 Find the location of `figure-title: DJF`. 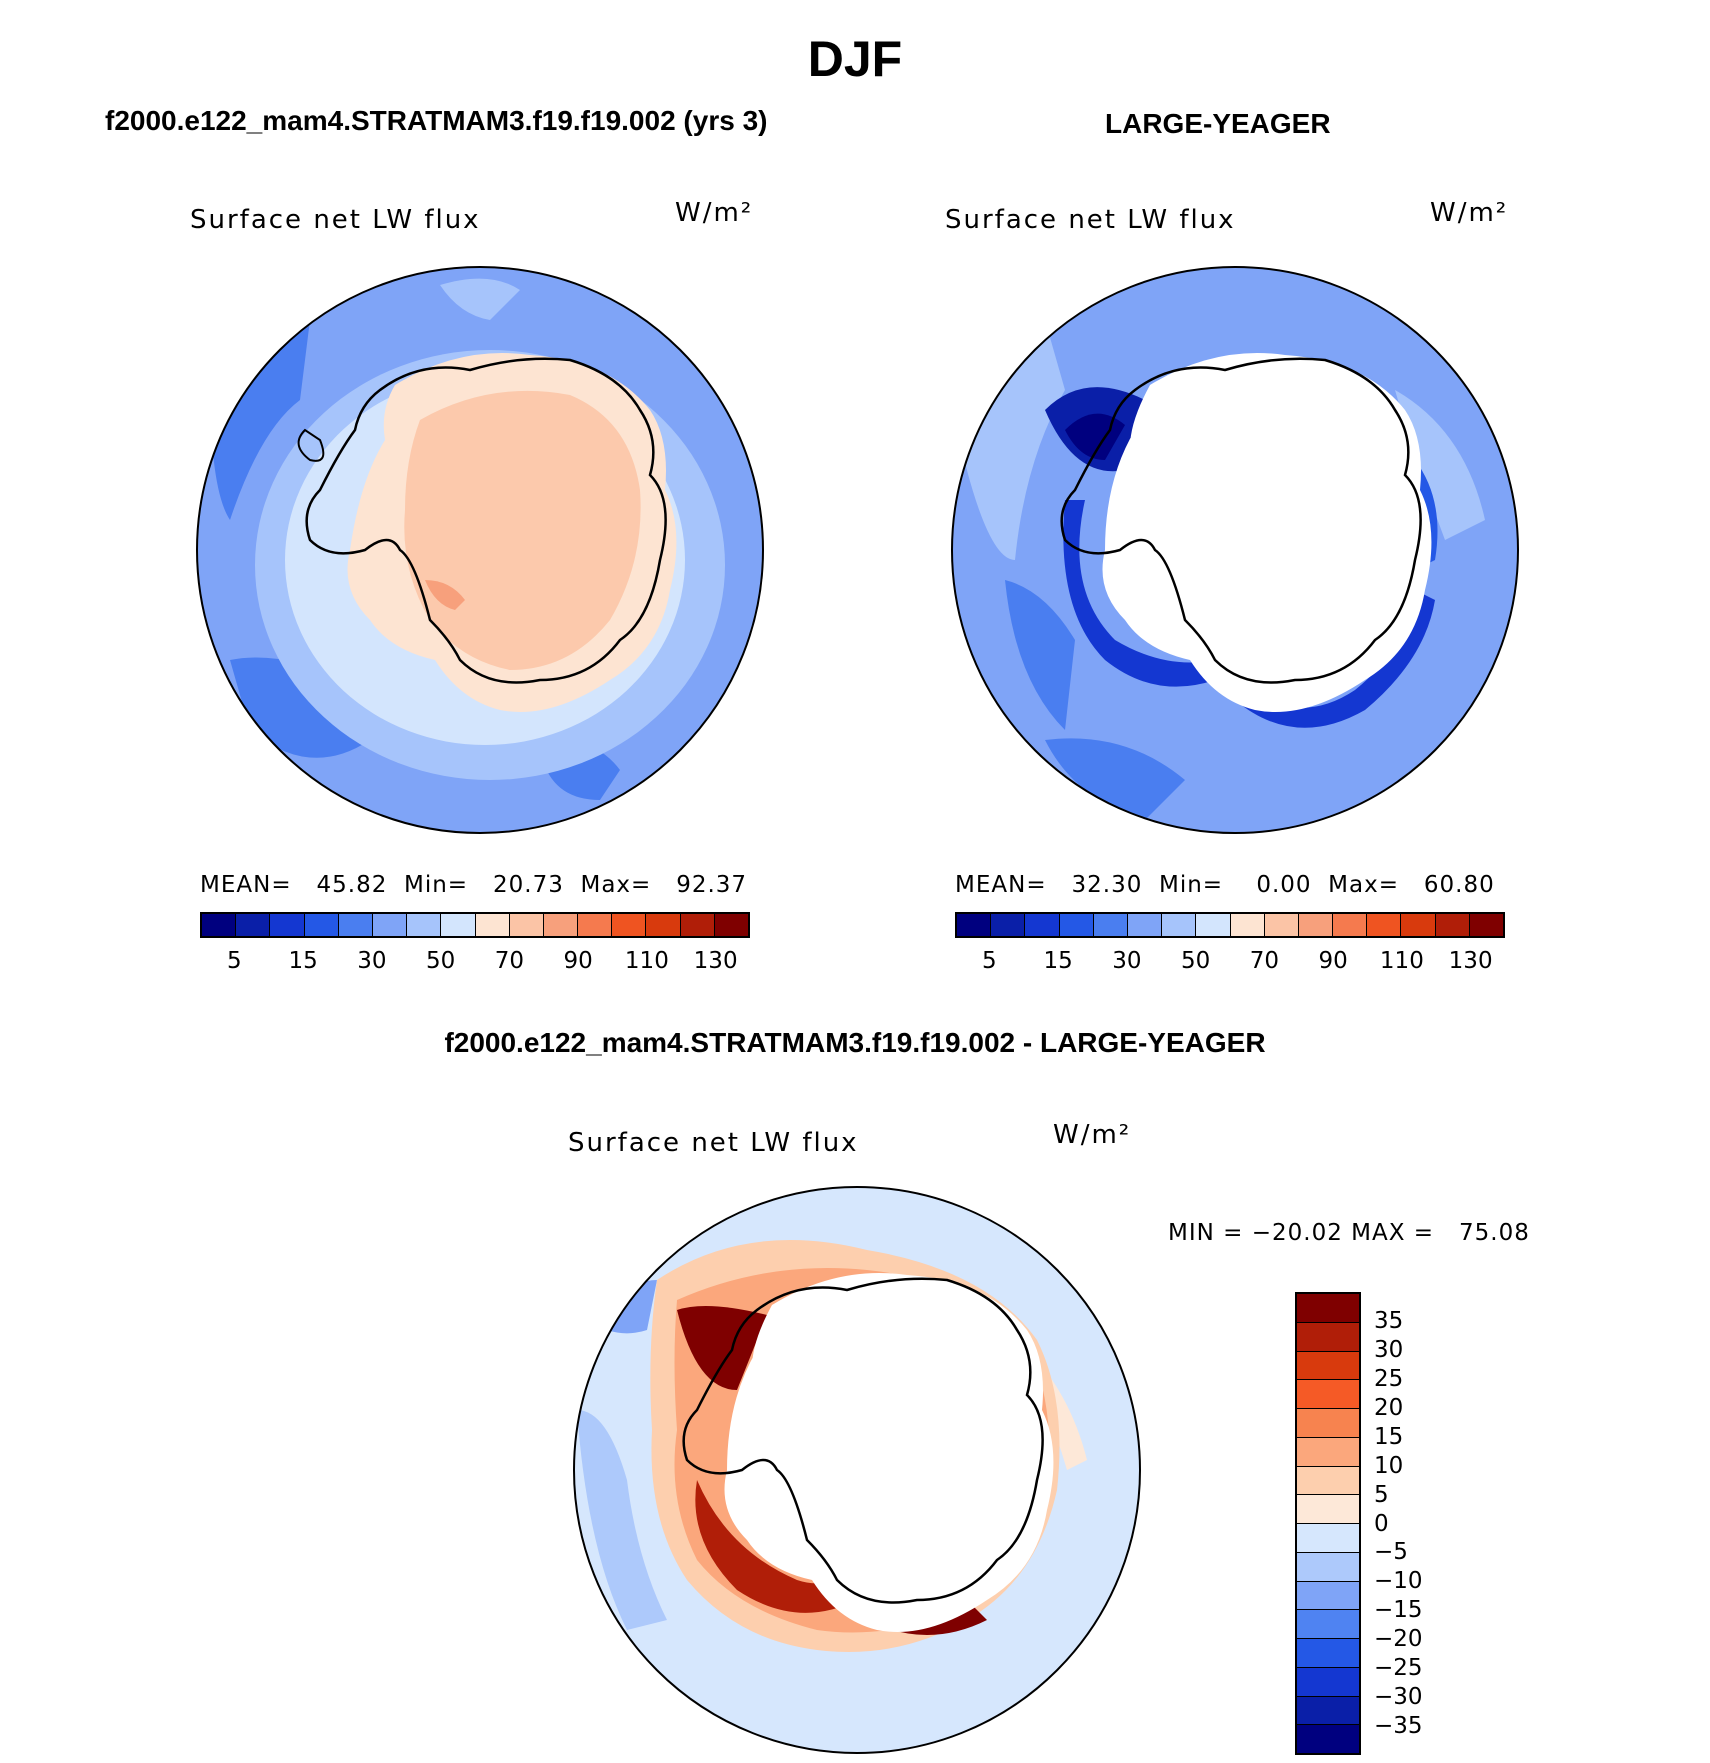

figure-title: DJF is located at coordinates (855, 59).